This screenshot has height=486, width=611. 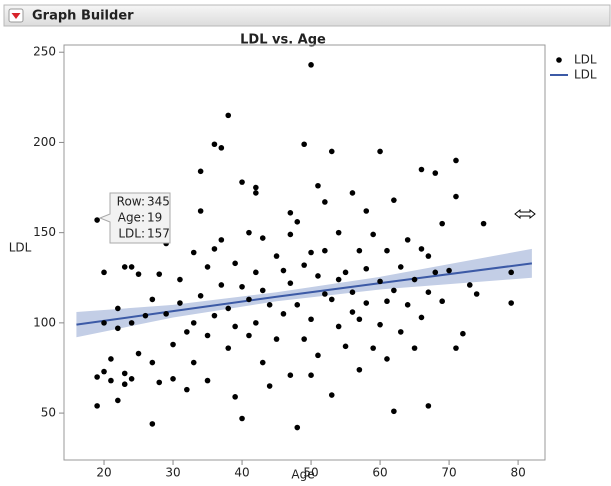 I want to click on tooltip-value: 19, so click(x=154, y=218).